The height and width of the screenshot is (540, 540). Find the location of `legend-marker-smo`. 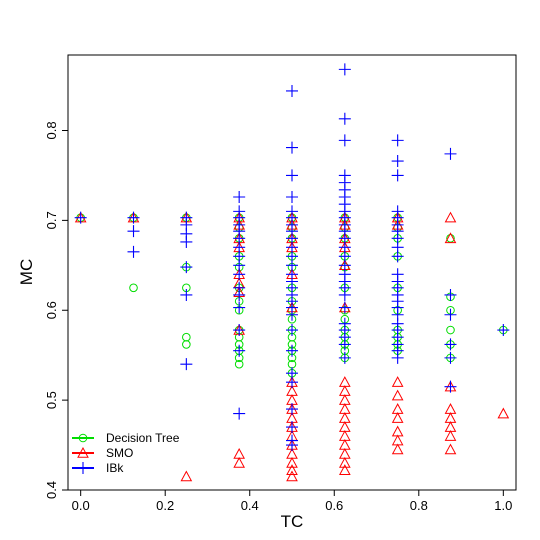

legend-marker-smo is located at coordinates (83, 452).